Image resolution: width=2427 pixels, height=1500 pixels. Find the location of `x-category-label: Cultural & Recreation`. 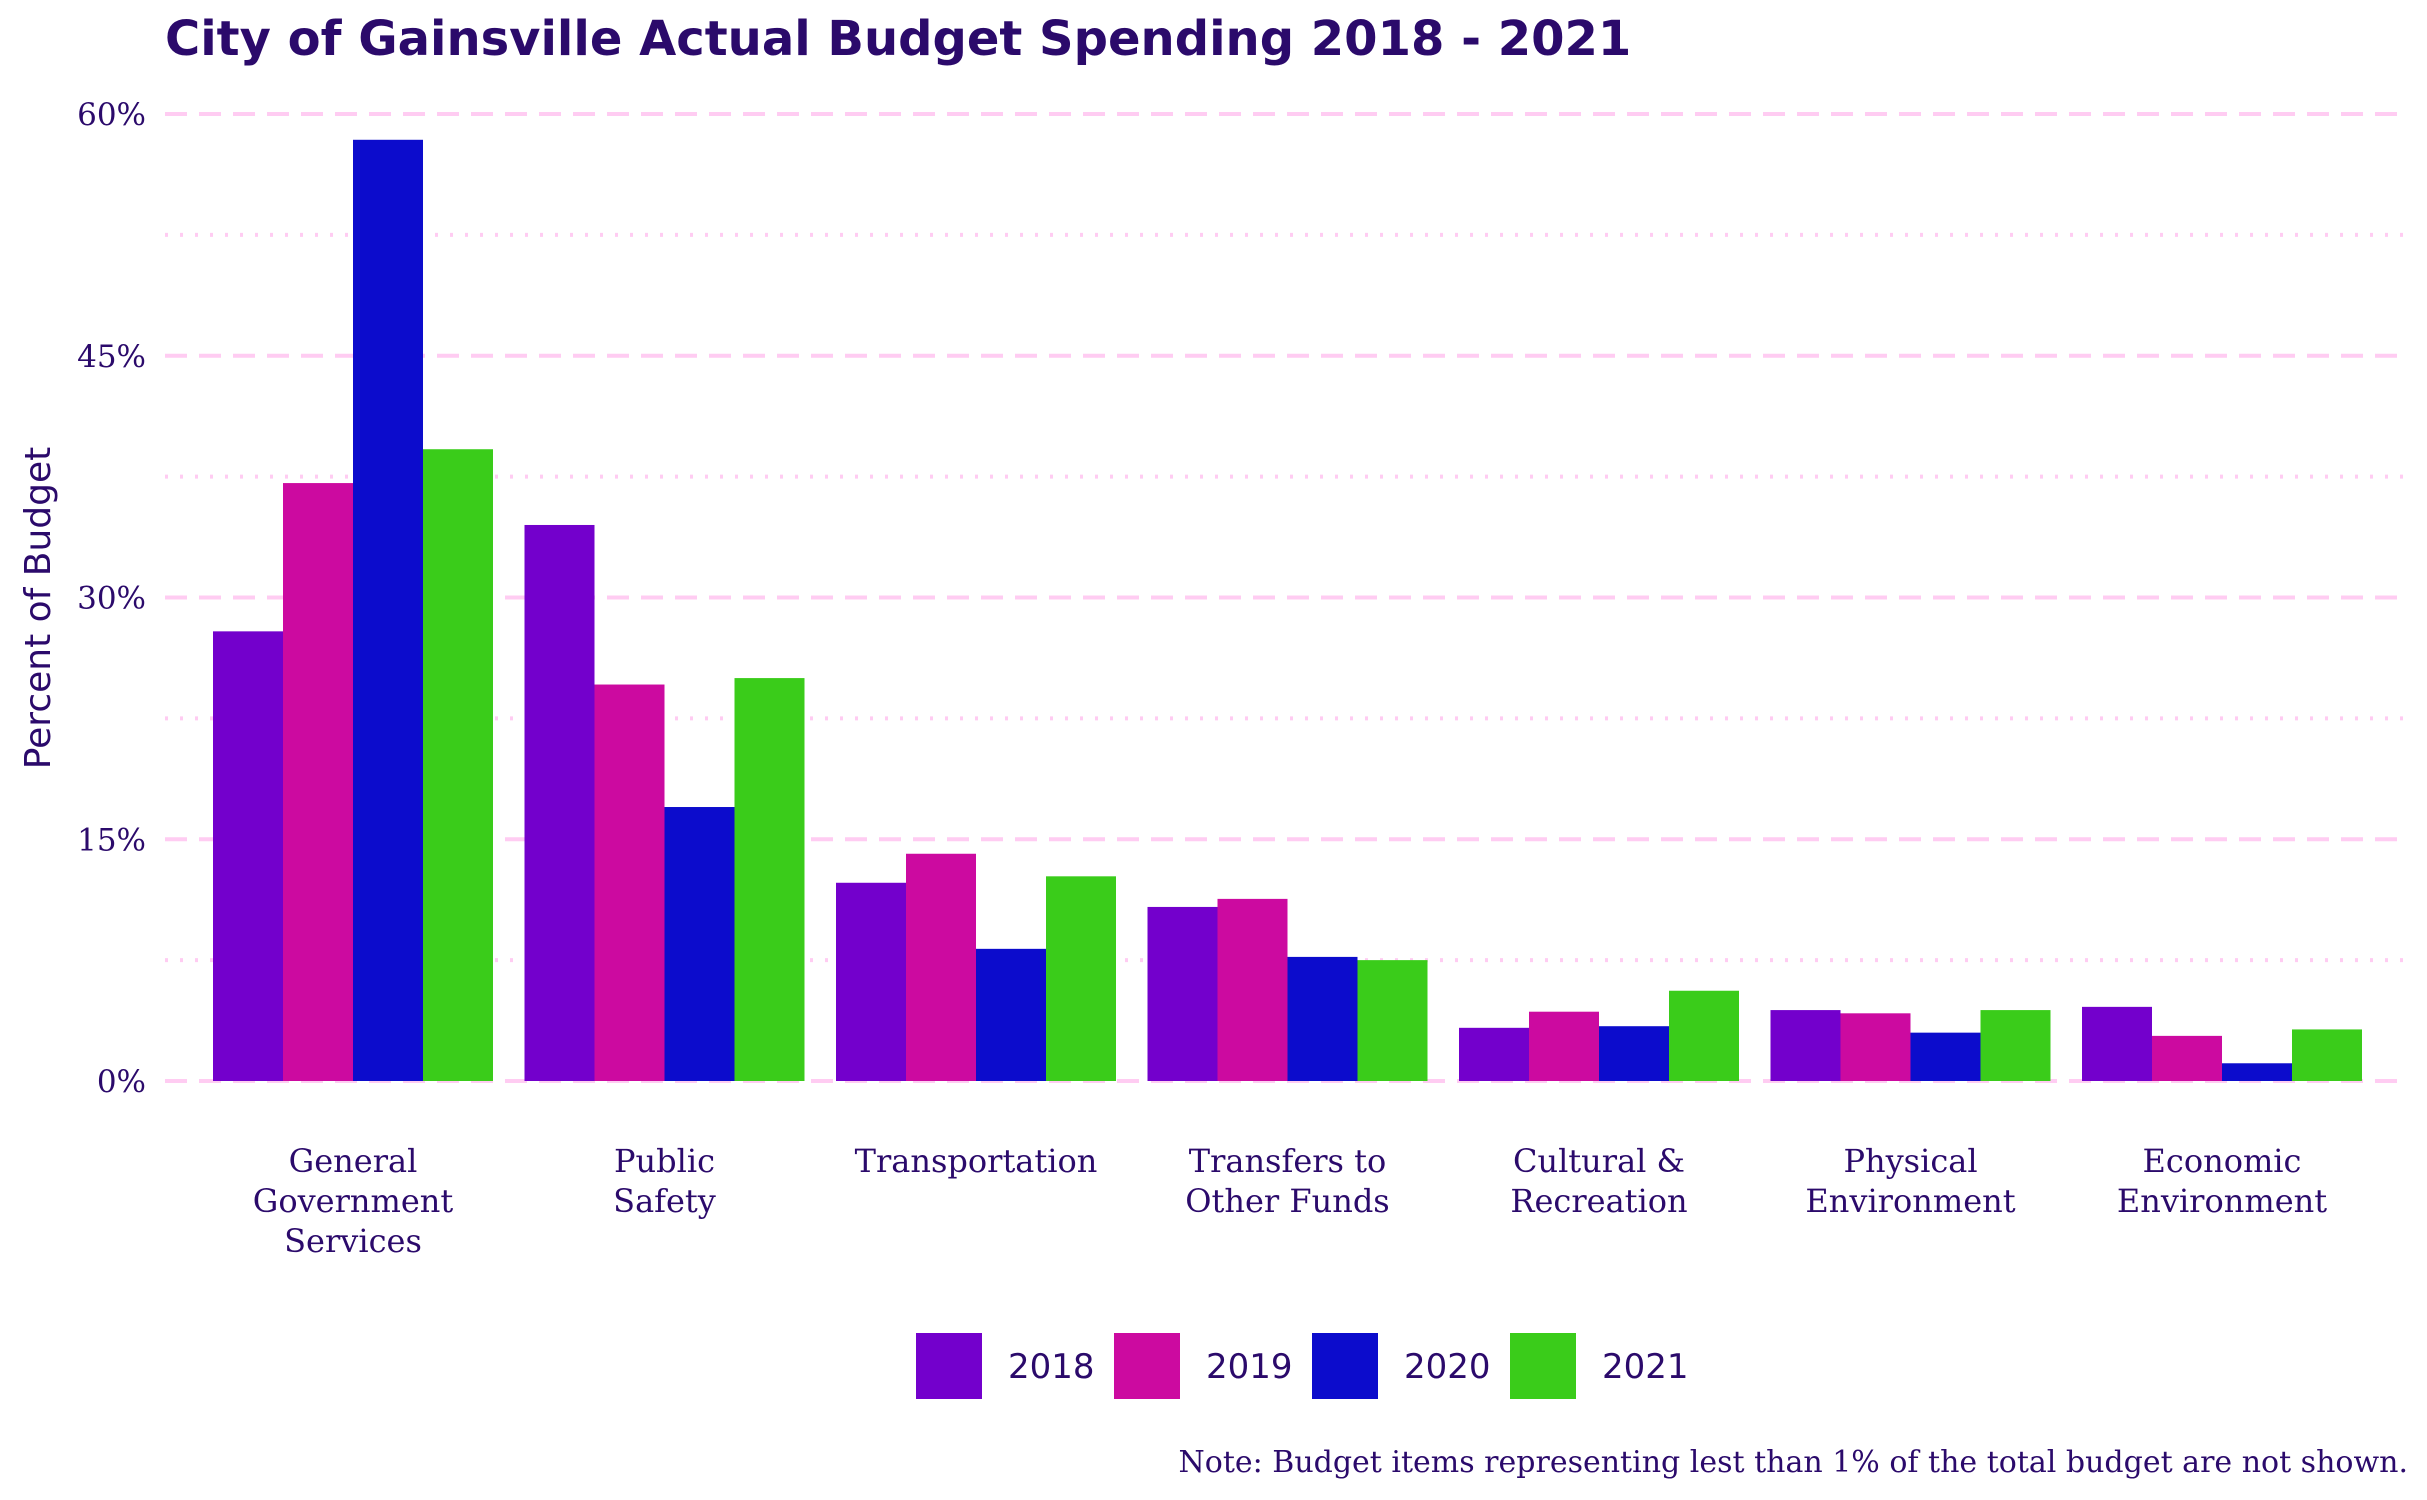

x-category-label: Cultural & Recreation is located at coordinates (1598, 1181).